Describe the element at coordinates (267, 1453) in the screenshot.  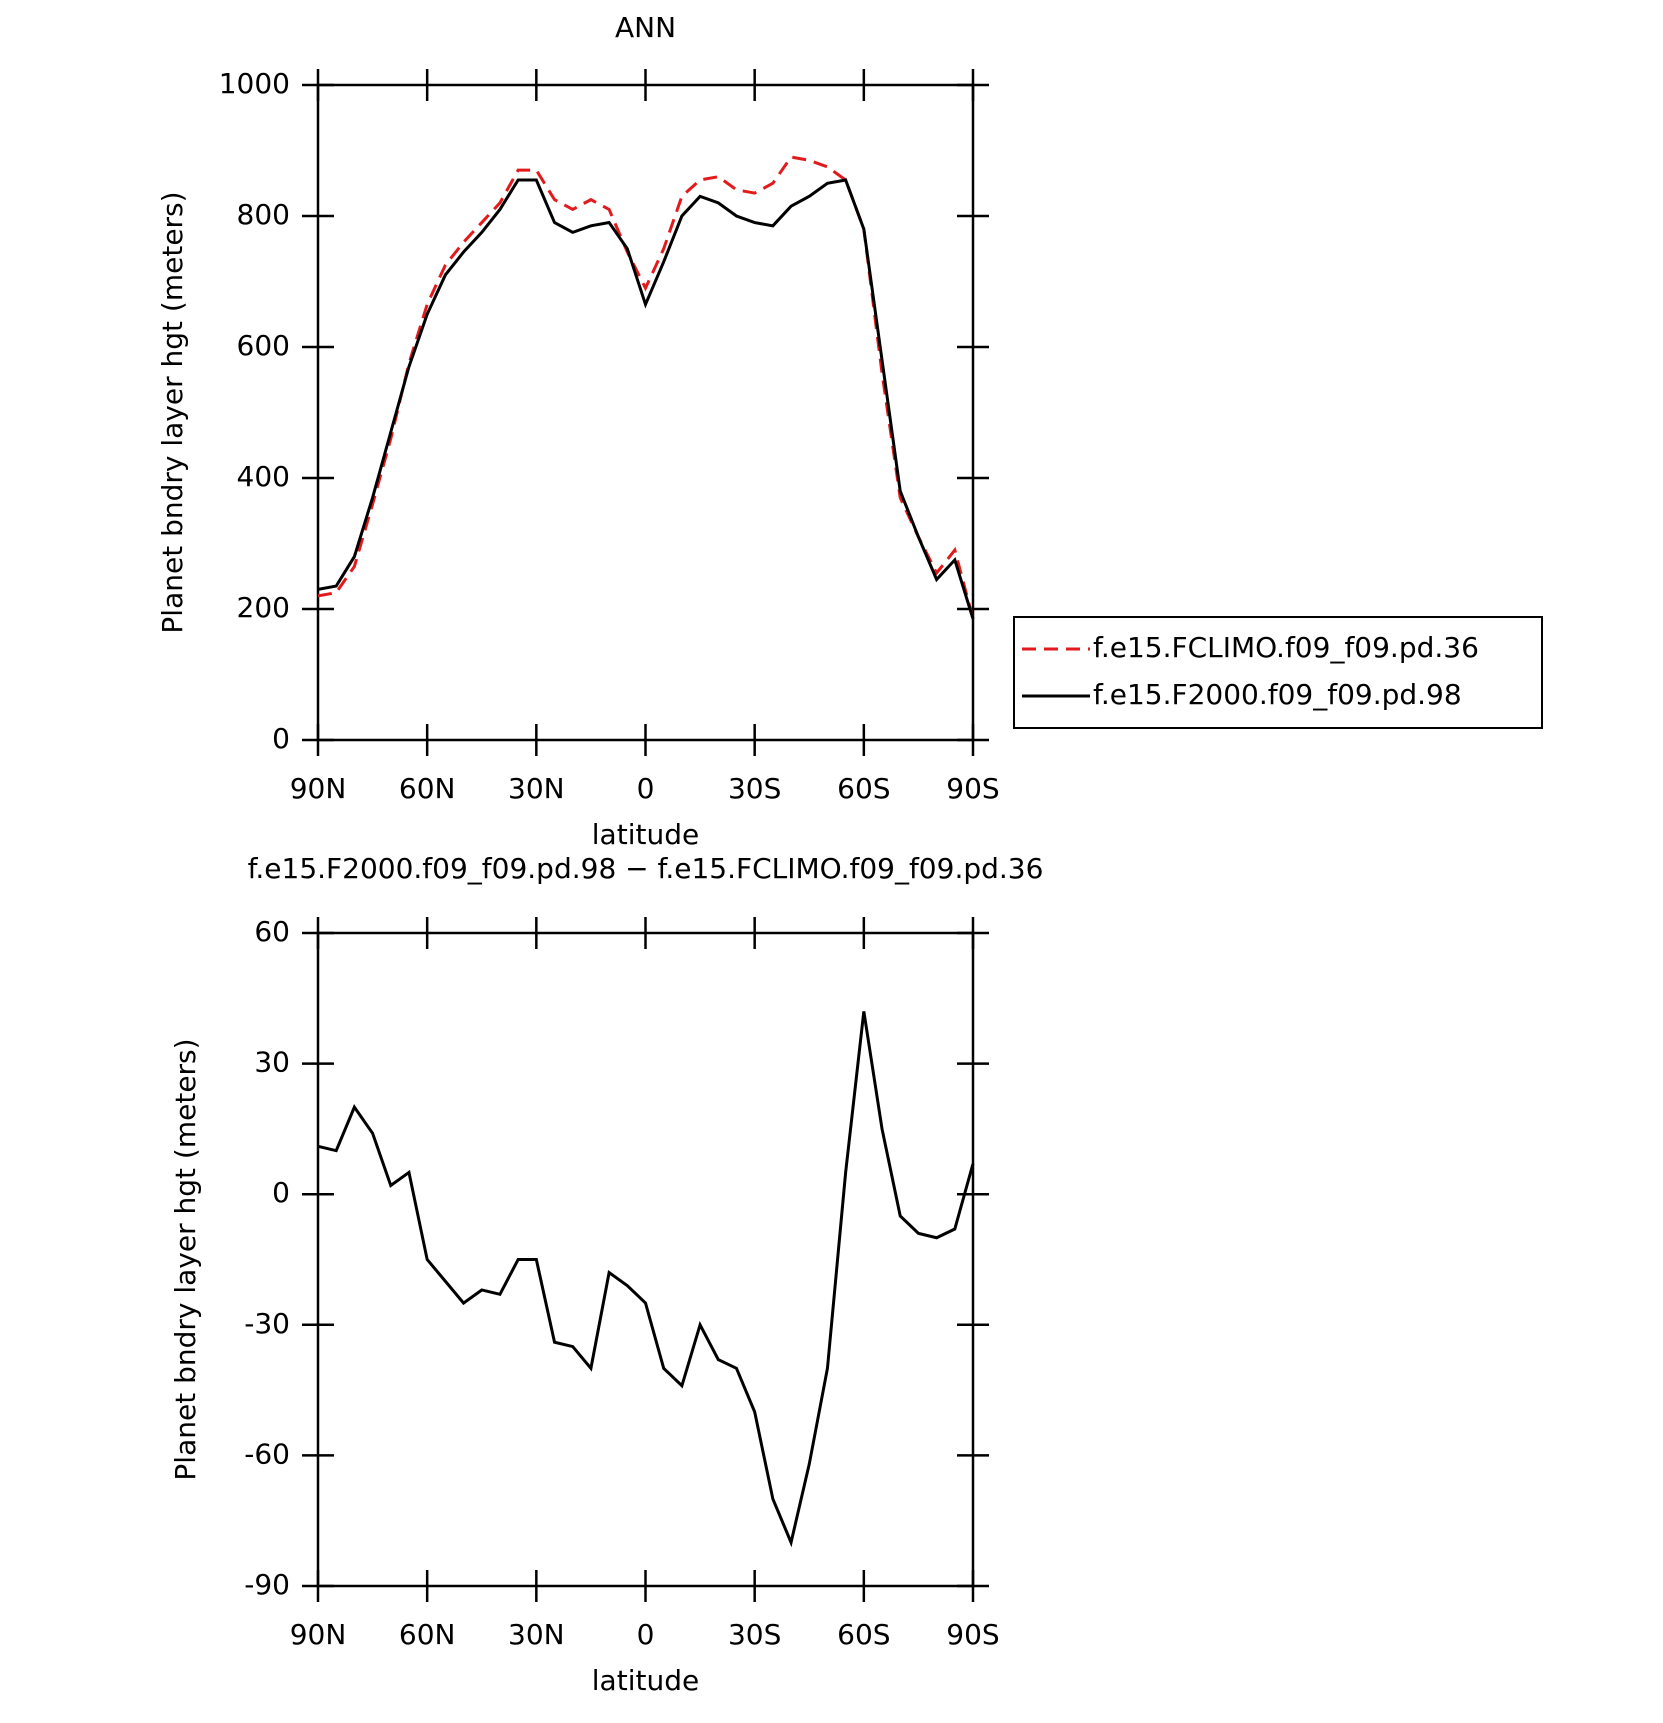
I see `y-tick-label: -60` at that location.